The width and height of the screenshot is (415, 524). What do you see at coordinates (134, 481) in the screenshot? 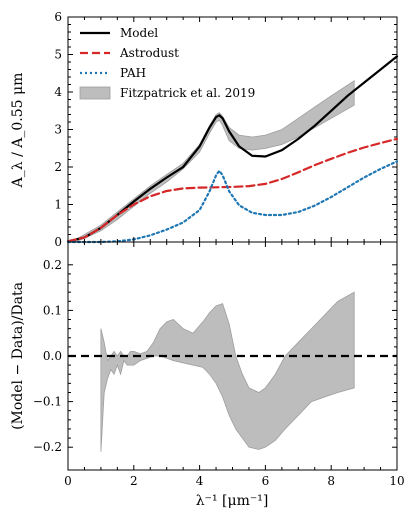
I see `x-tick-label: 2` at bounding box center [134, 481].